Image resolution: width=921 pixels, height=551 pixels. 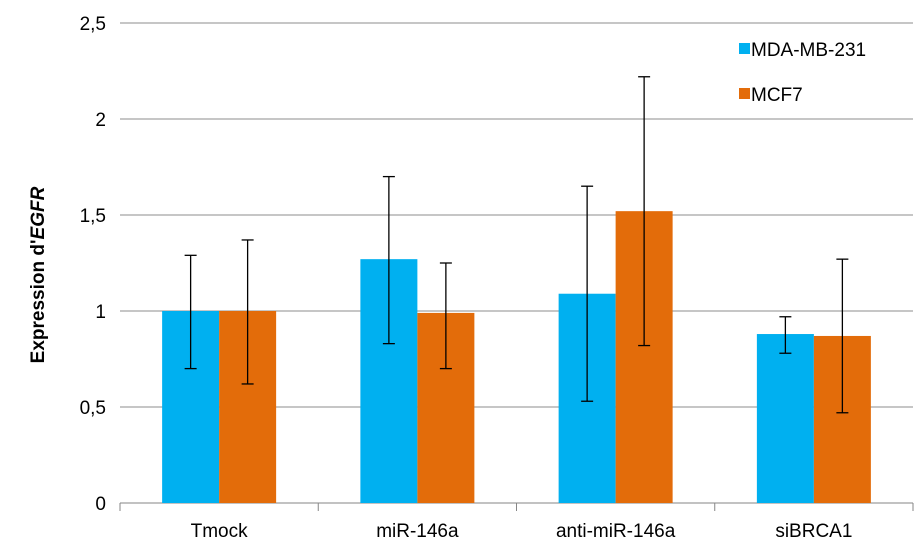 What do you see at coordinates (802, 73) in the screenshot?
I see `legend: MDA-MB-231 MCF7` at bounding box center [802, 73].